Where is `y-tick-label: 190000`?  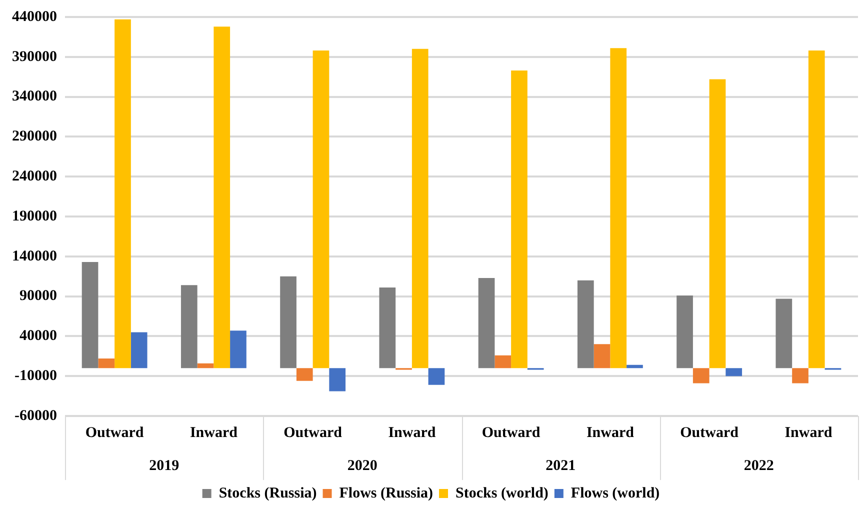
y-tick-label: 190000 is located at coordinates (34, 216).